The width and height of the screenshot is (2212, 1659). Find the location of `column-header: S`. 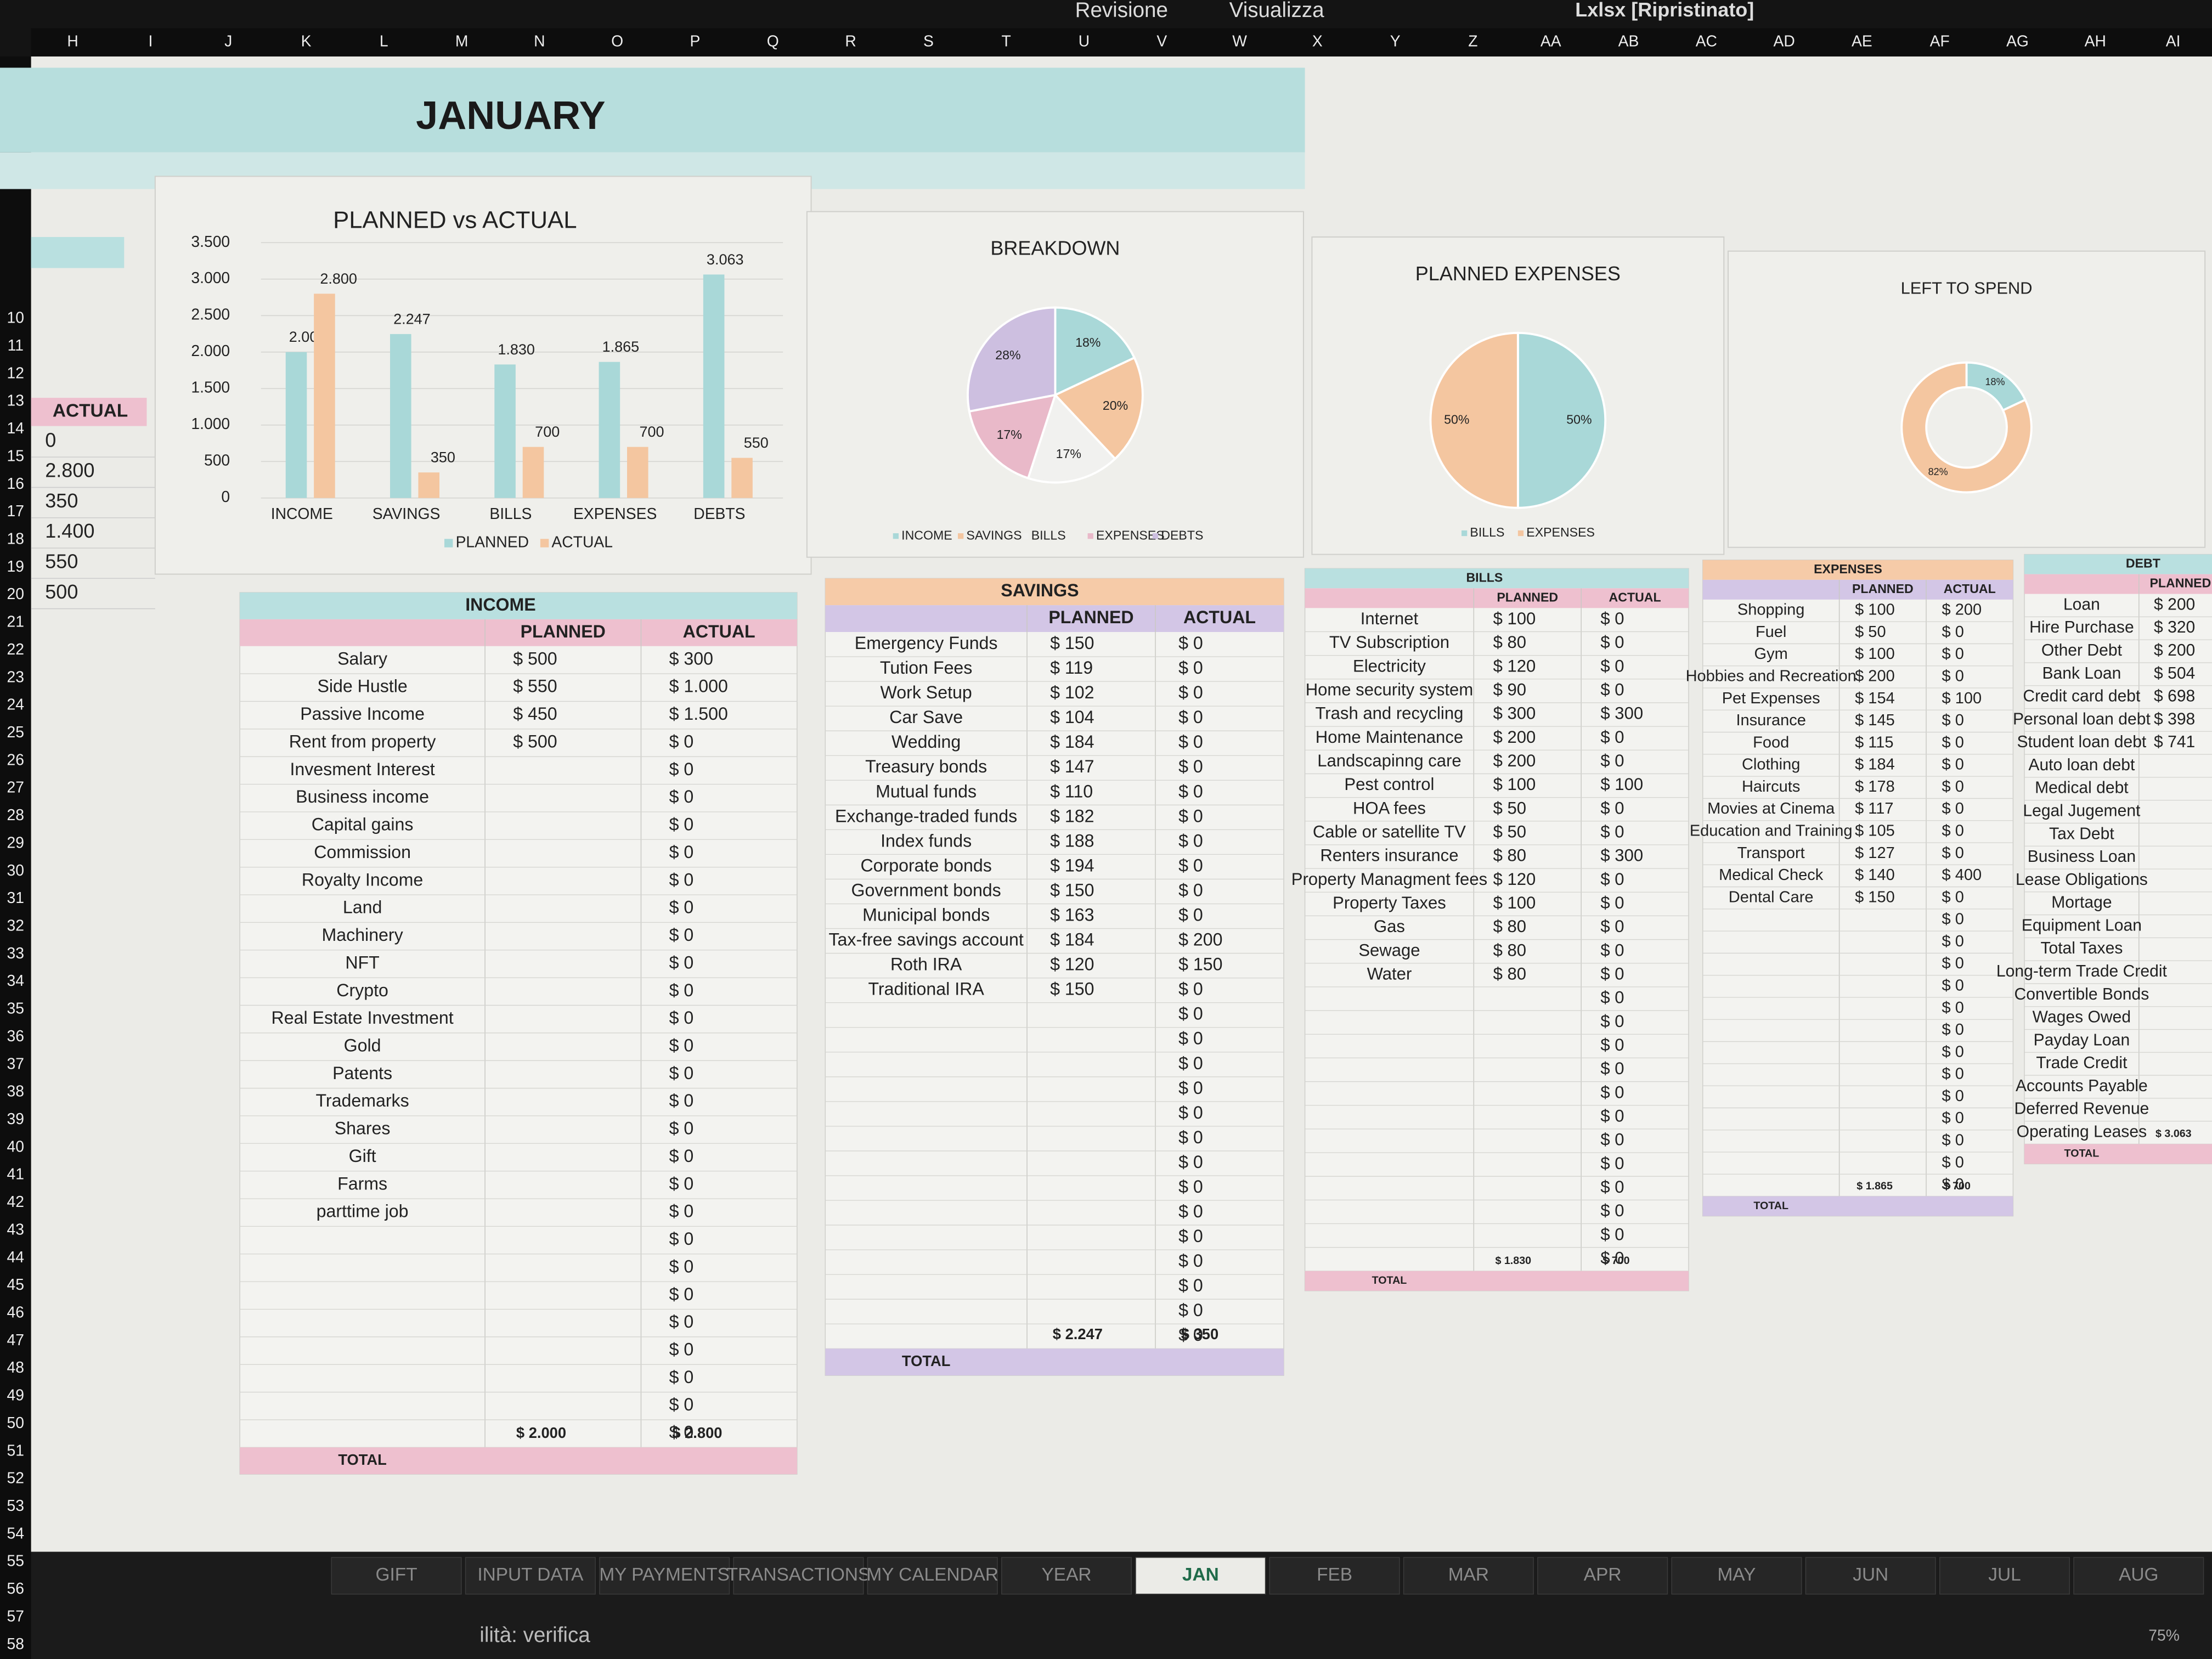

column-header: S is located at coordinates (928, 41).